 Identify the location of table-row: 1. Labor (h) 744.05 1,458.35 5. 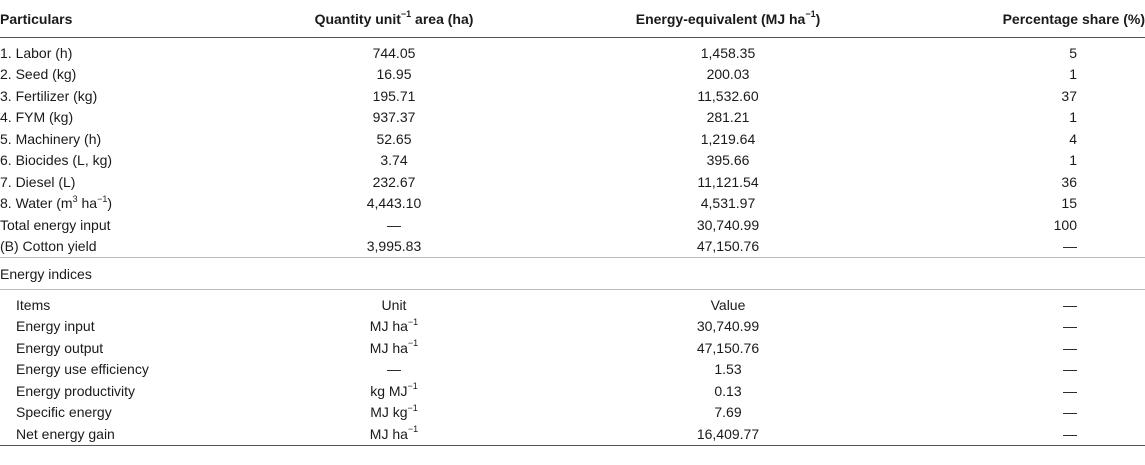
(572, 51).